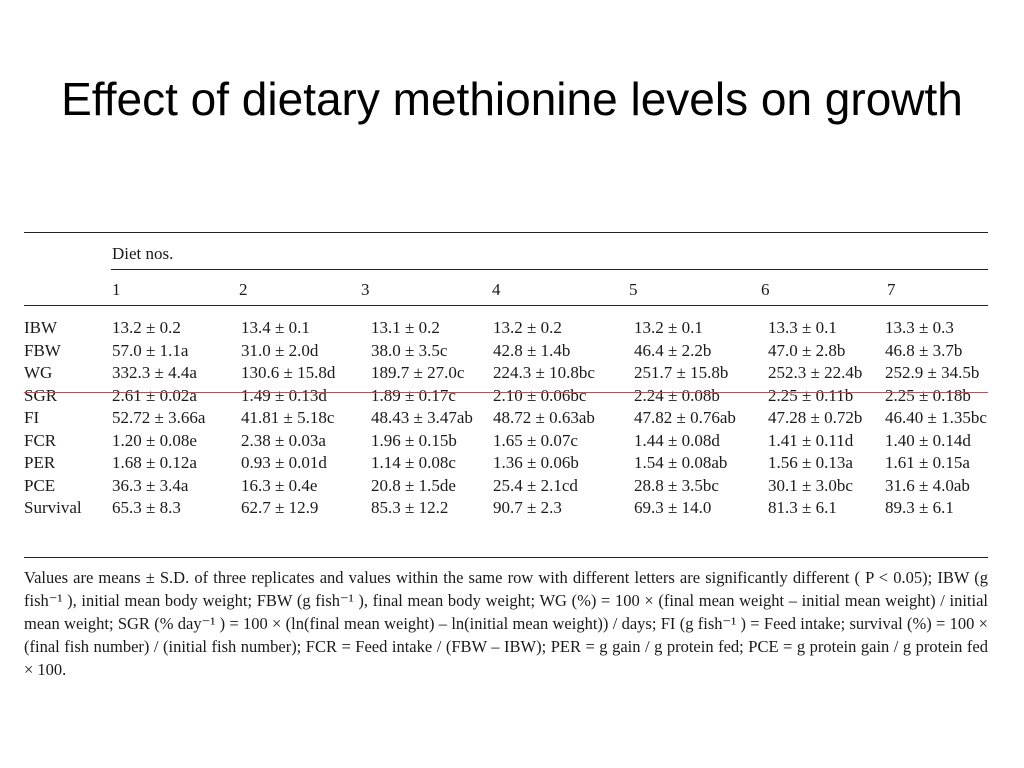 This screenshot has width=1024, height=768. I want to click on column-header-2: 2, so click(243, 289).